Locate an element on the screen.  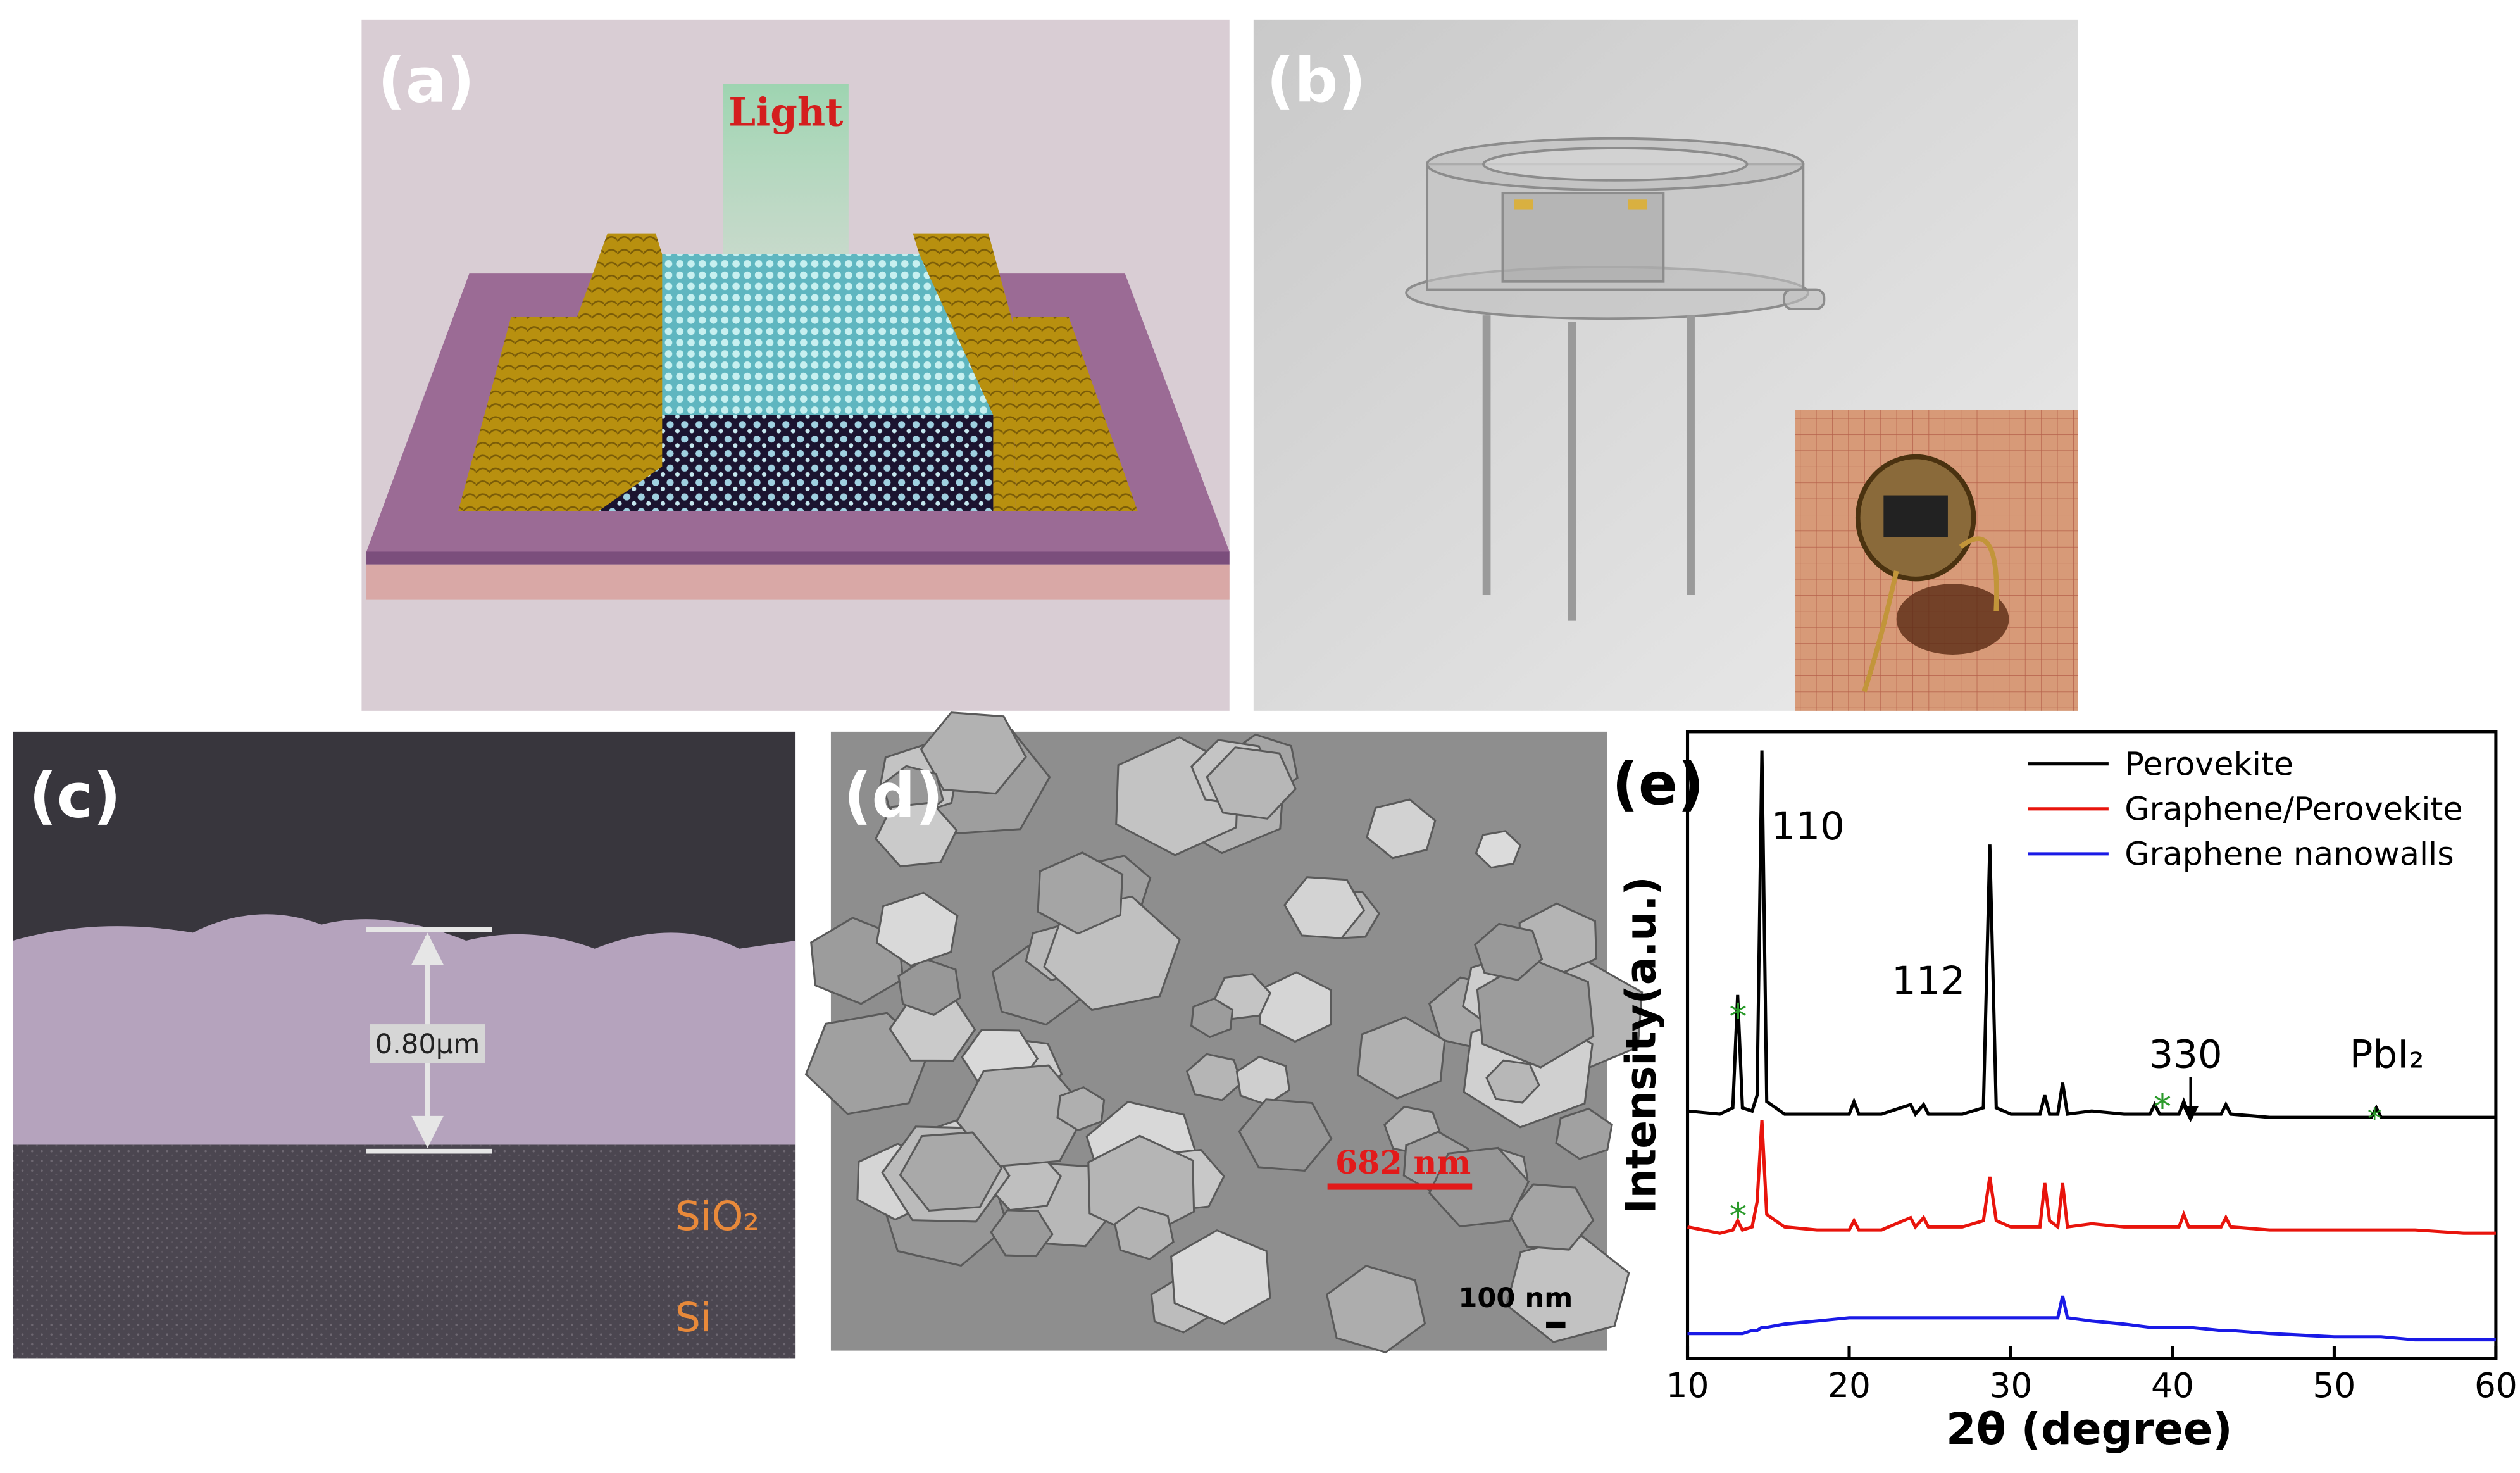
x-tick-label: 60 is located at coordinates (2495, 1385).